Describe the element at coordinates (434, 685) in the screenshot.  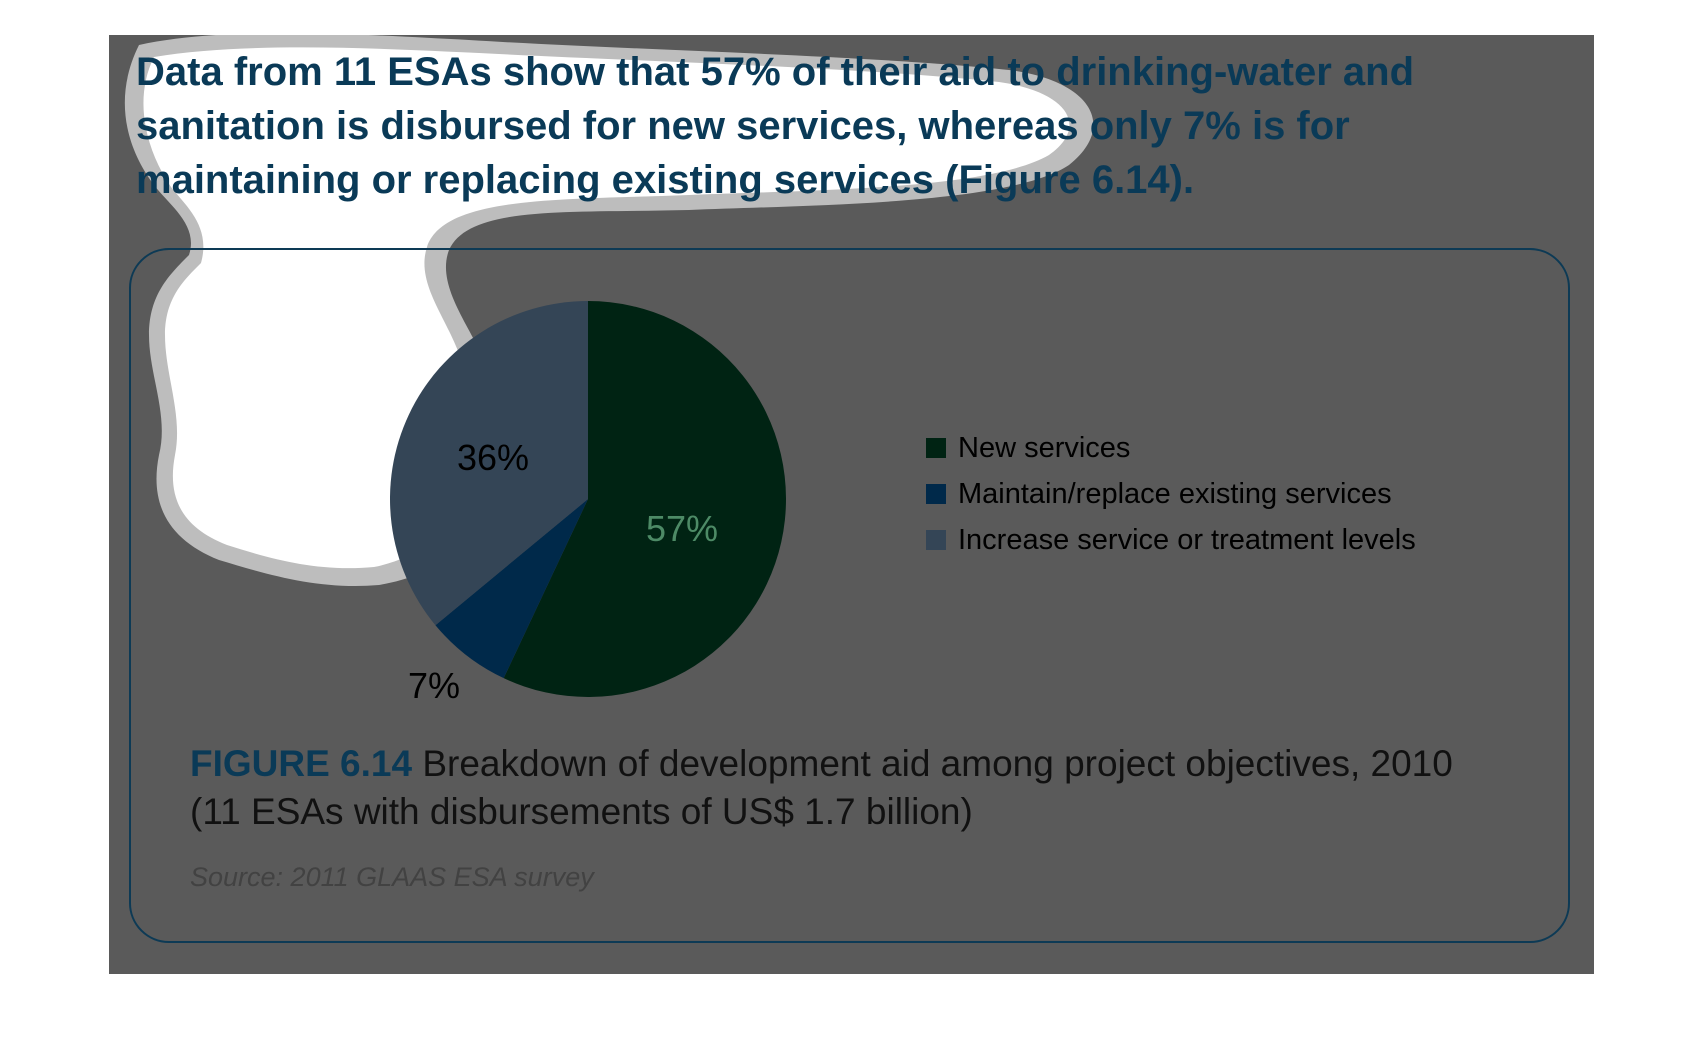
I see `slice-label-maintain-replace: 7%` at that location.